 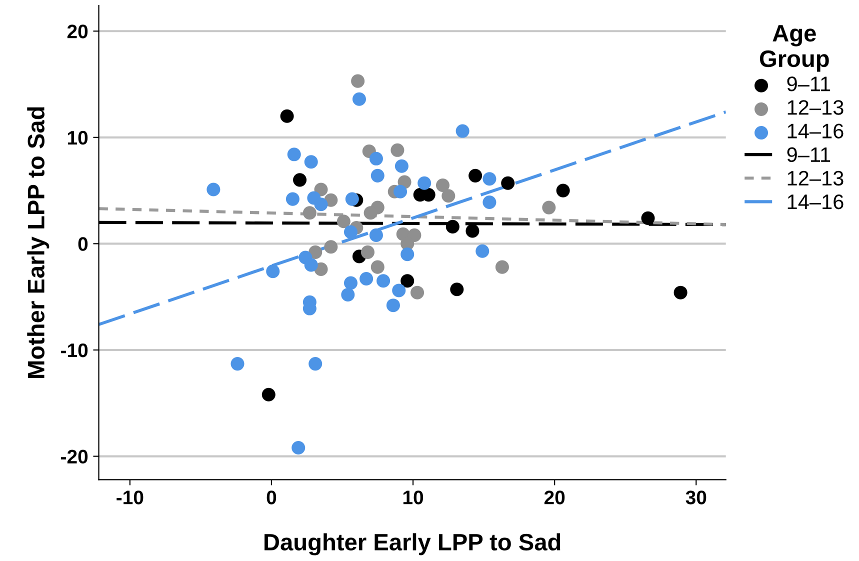 What do you see at coordinates (38, 242) in the screenshot?
I see `y-axis-title: Mother Early LPP to Sad` at bounding box center [38, 242].